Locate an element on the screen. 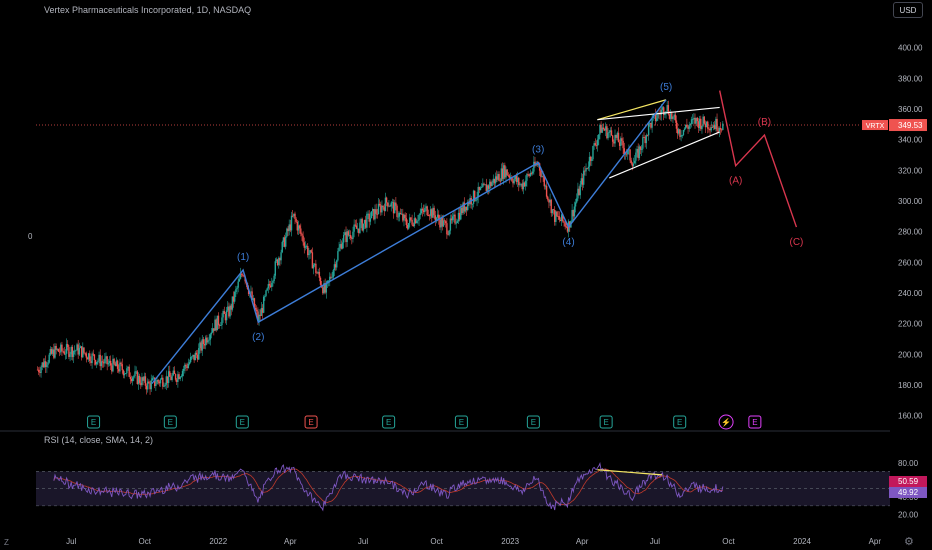 This screenshot has width=932, height=550. y-tick-label: 320.00 is located at coordinates (910, 170).